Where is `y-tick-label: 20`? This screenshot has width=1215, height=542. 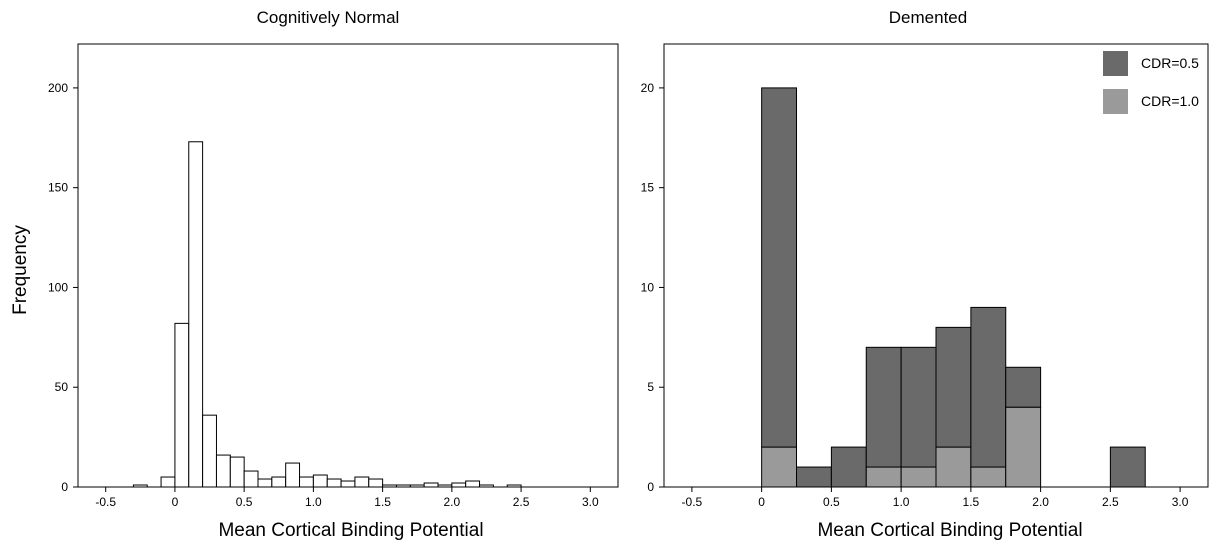 y-tick-label: 20 is located at coordinates (648, 88).